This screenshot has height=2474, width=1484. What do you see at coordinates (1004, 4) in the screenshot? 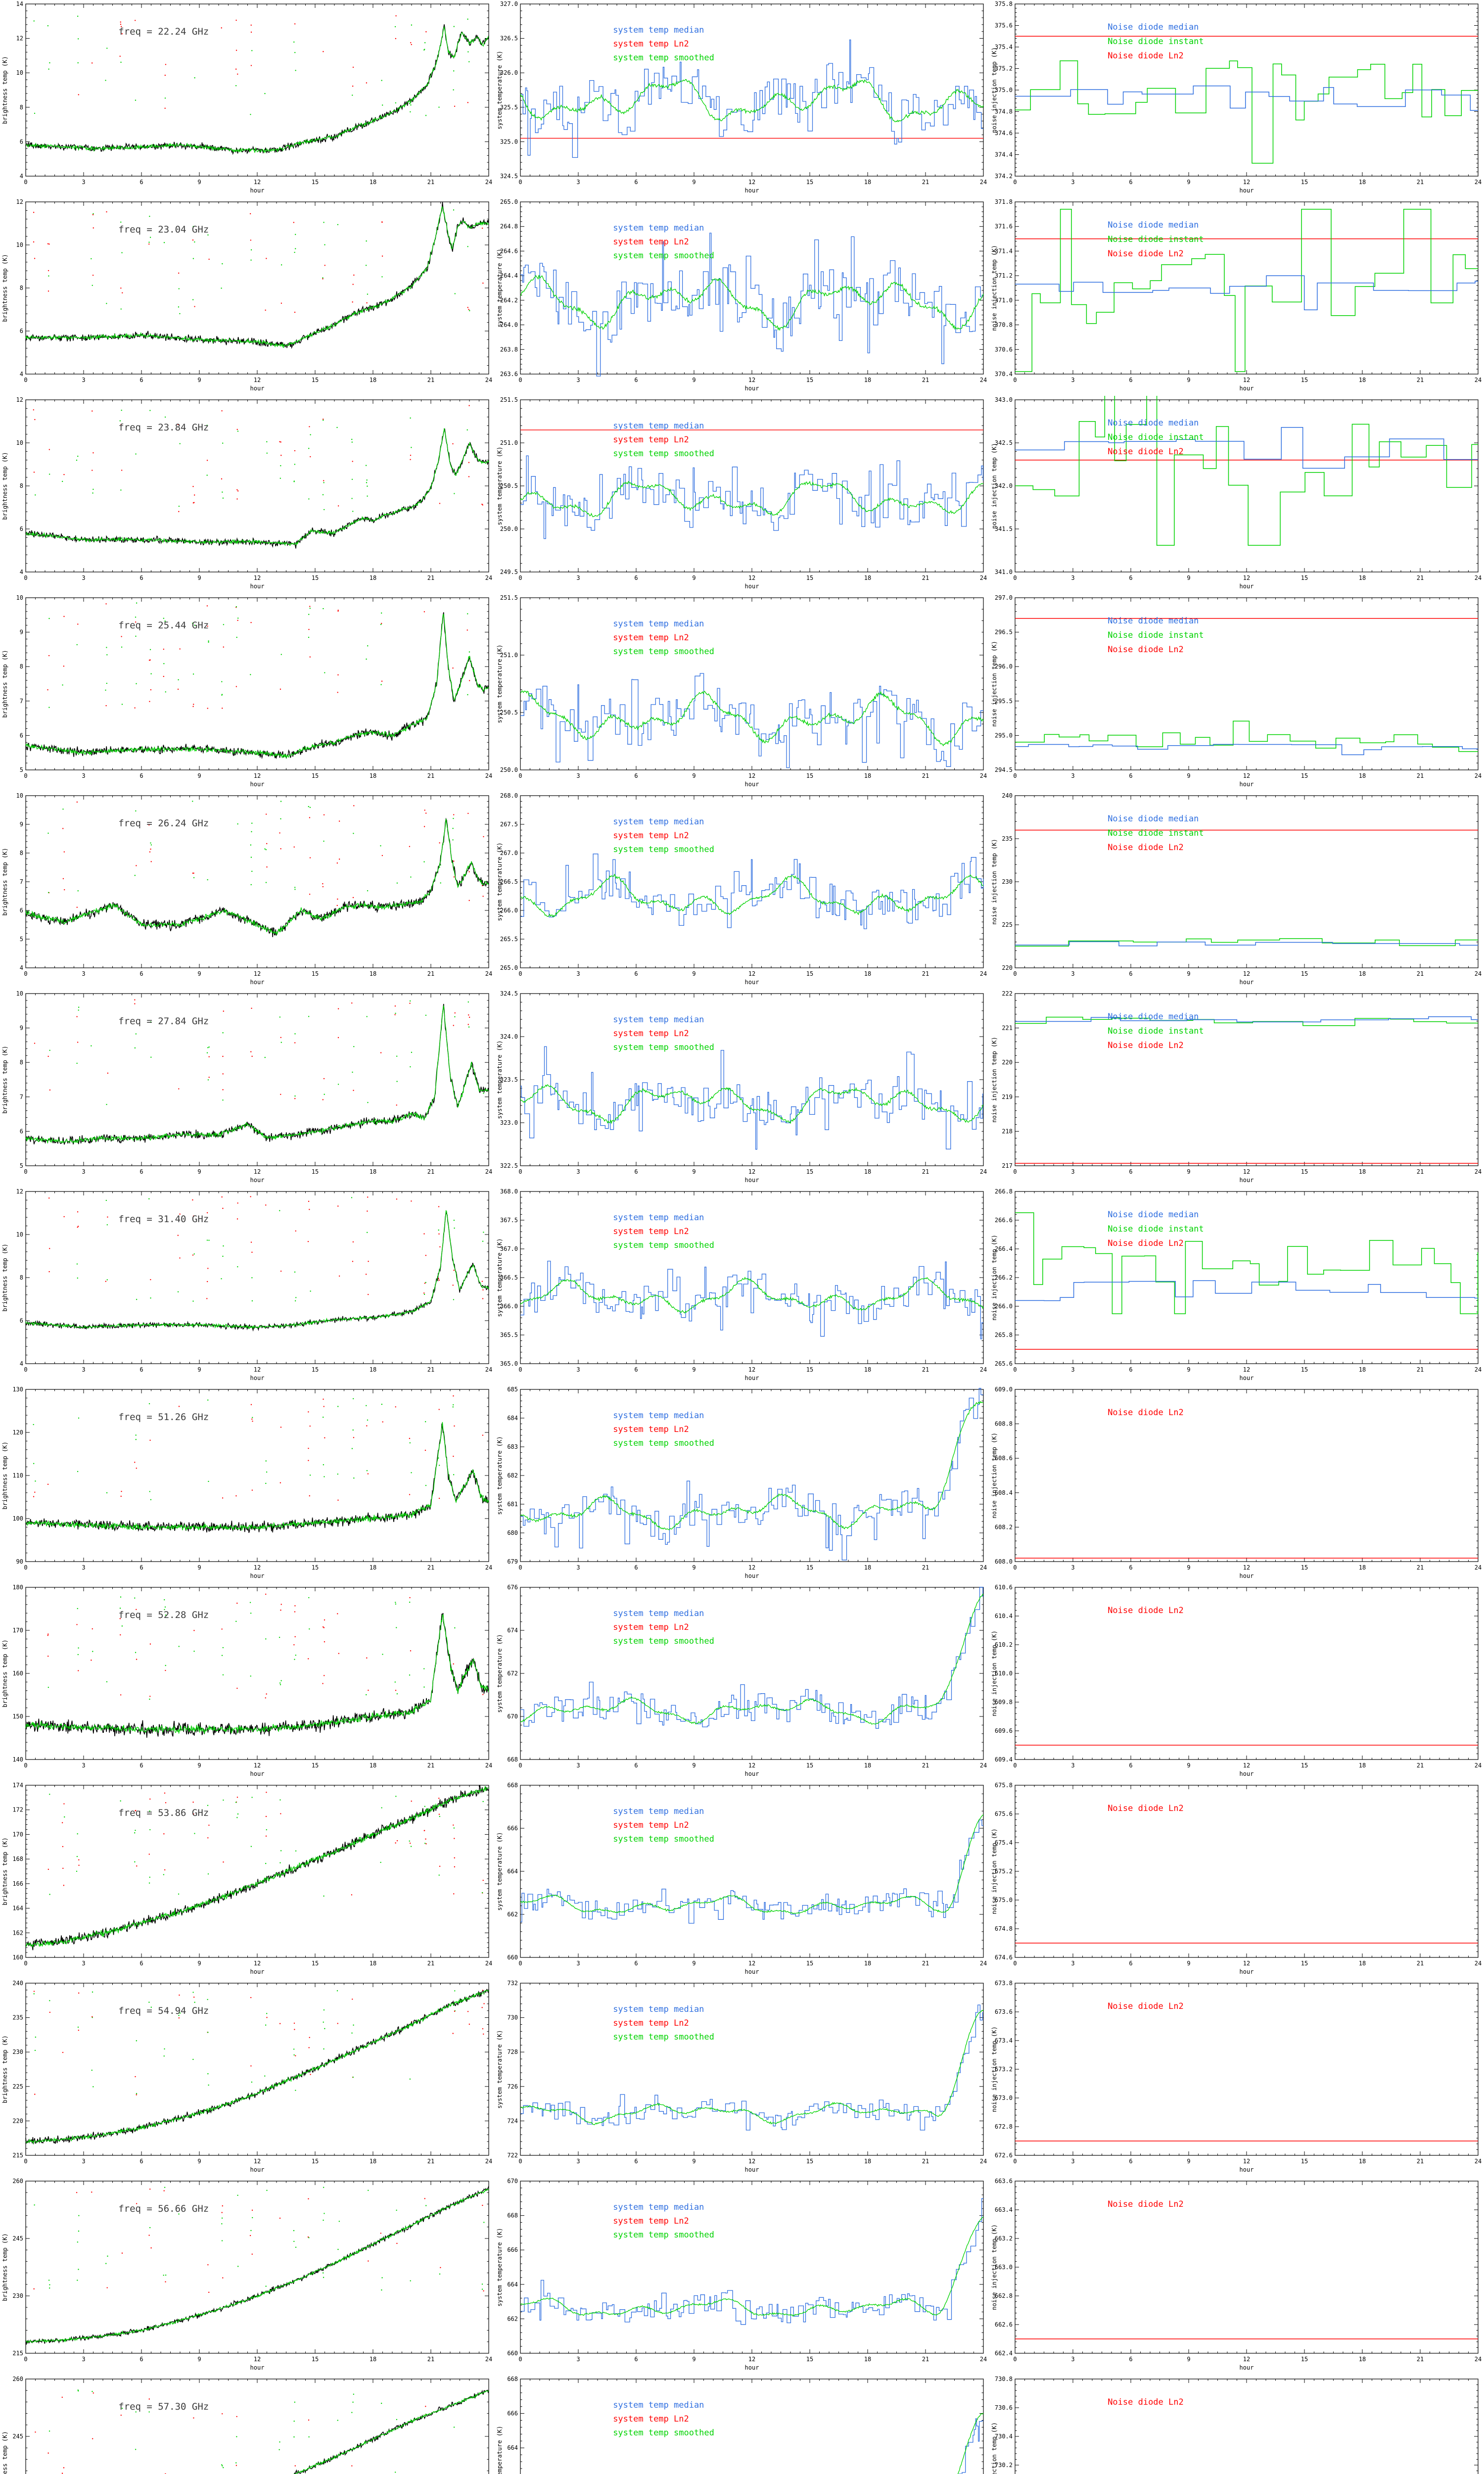
I see `plot-text: 375.8` at bounding box center [1004, 4].